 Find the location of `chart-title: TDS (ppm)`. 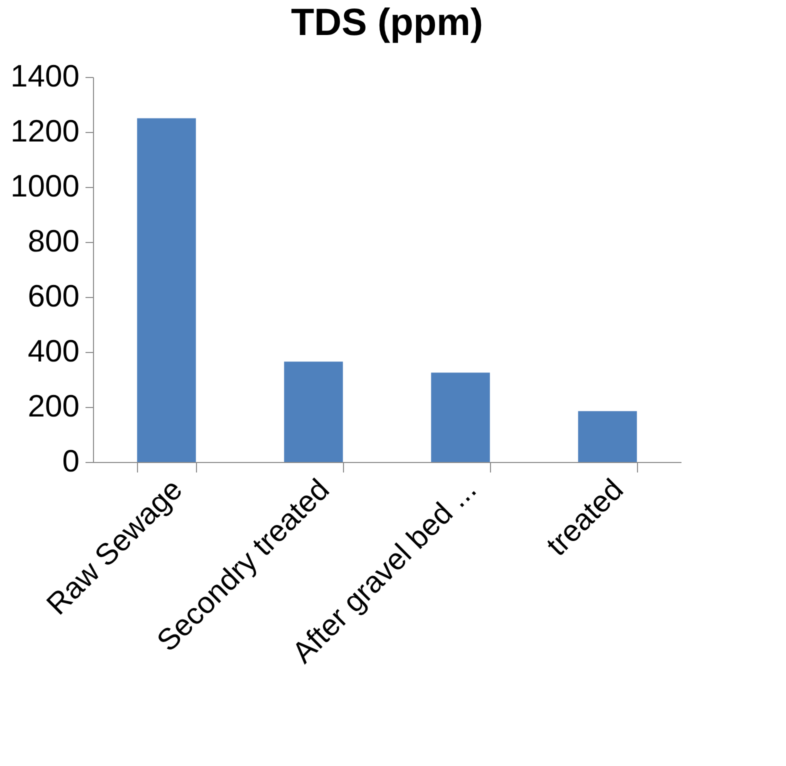

chart-title: TDS (ppm) is located at coordinates (387, 23).